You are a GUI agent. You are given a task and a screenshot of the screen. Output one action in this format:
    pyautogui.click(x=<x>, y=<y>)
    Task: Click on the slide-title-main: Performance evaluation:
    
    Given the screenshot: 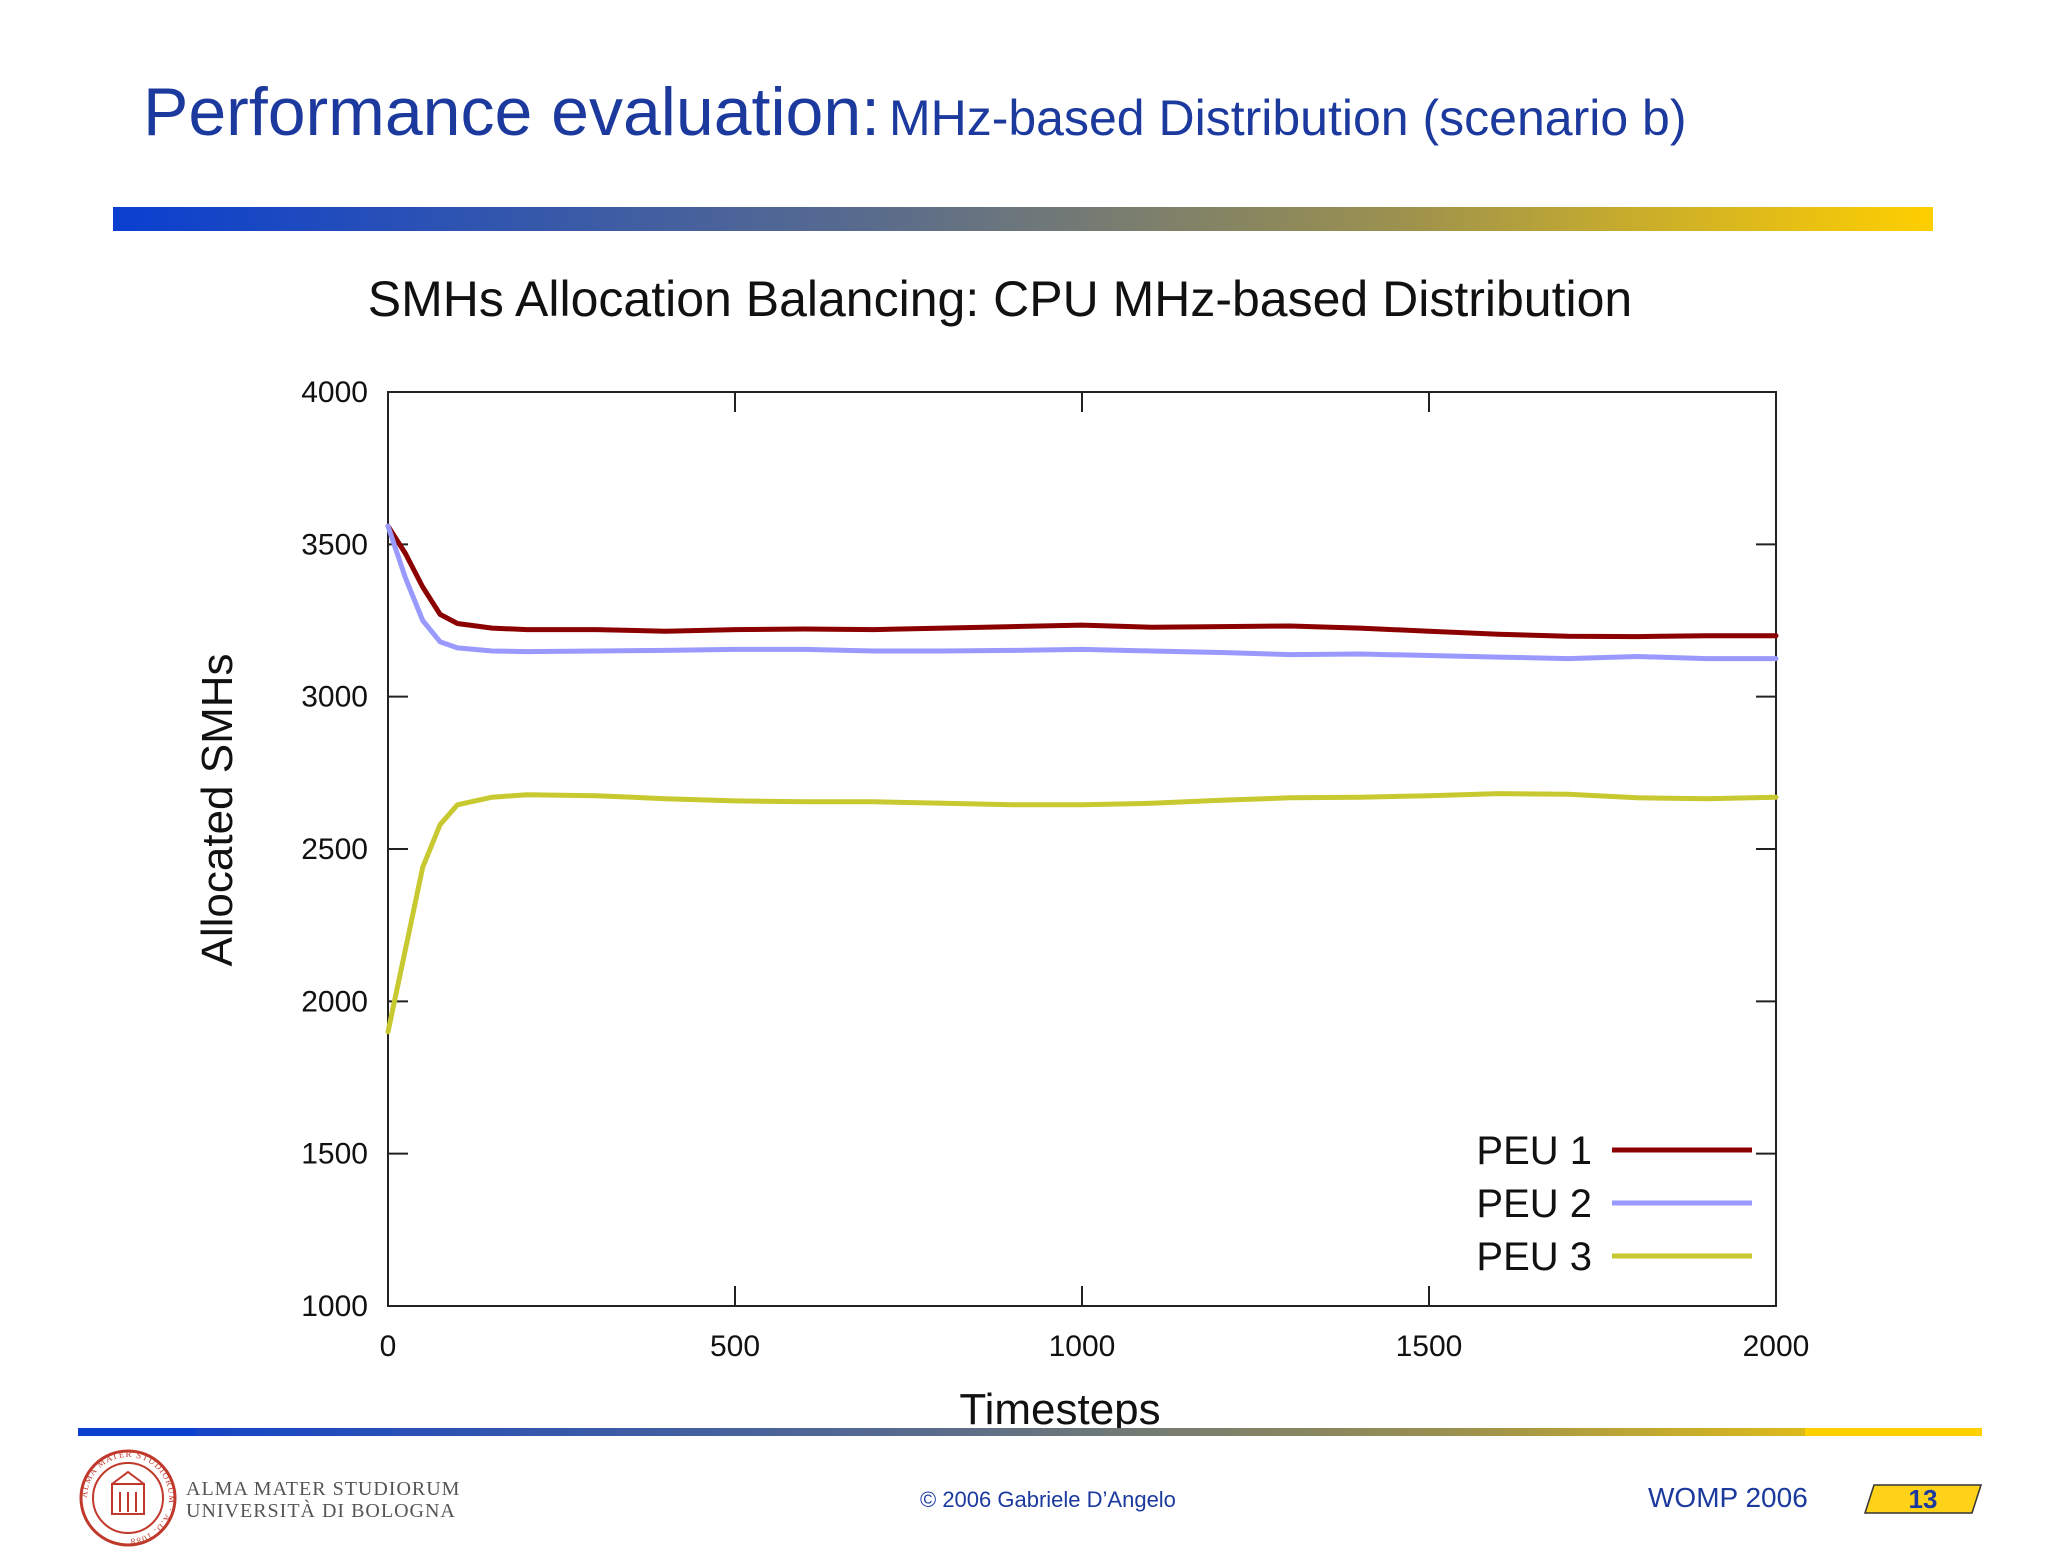 What is the action you would take?
    pyautogui.click(x=512, y=112)
    